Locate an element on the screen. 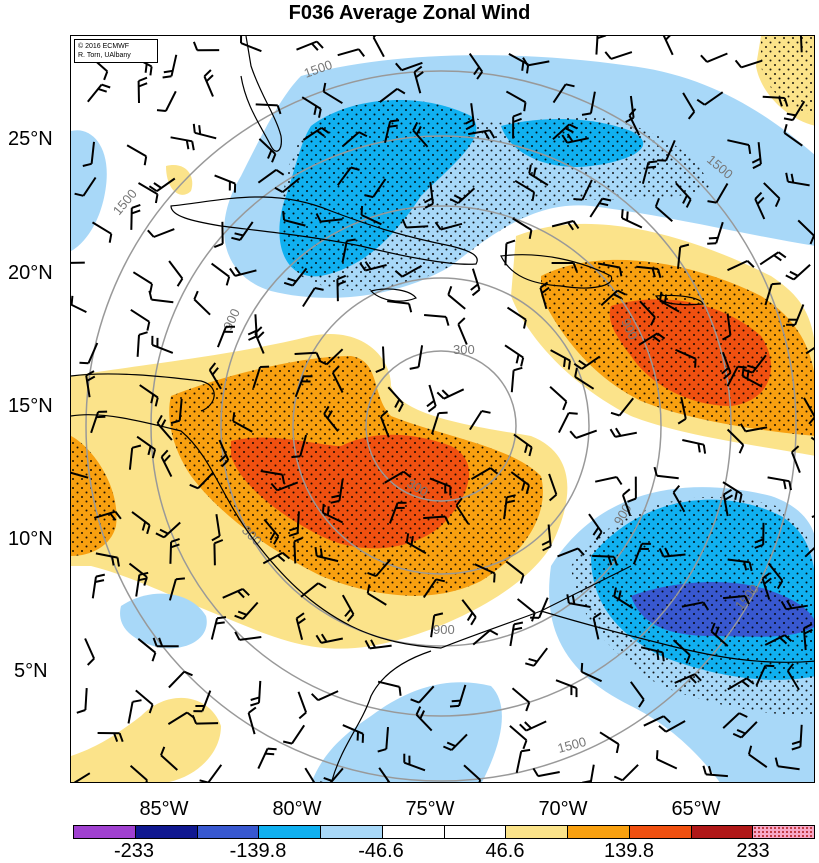 The height and width of the screenshot is (863, 819). credit-line-2: R. Torn, UAlbany is located at coordinates (116, 55).